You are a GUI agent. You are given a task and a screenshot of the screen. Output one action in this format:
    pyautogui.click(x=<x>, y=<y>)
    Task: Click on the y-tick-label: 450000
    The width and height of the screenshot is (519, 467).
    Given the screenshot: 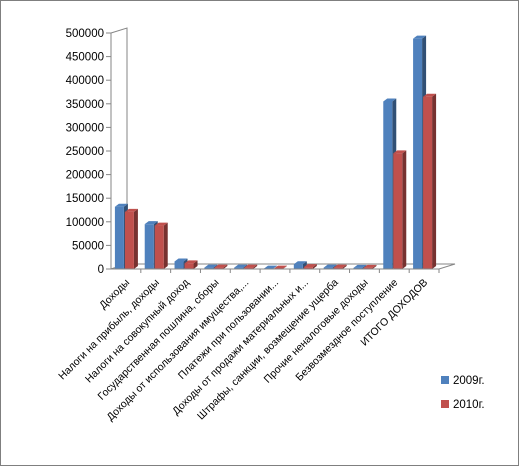 What is the action you would take?
    pyautogui.click(x=85, y=58)
    